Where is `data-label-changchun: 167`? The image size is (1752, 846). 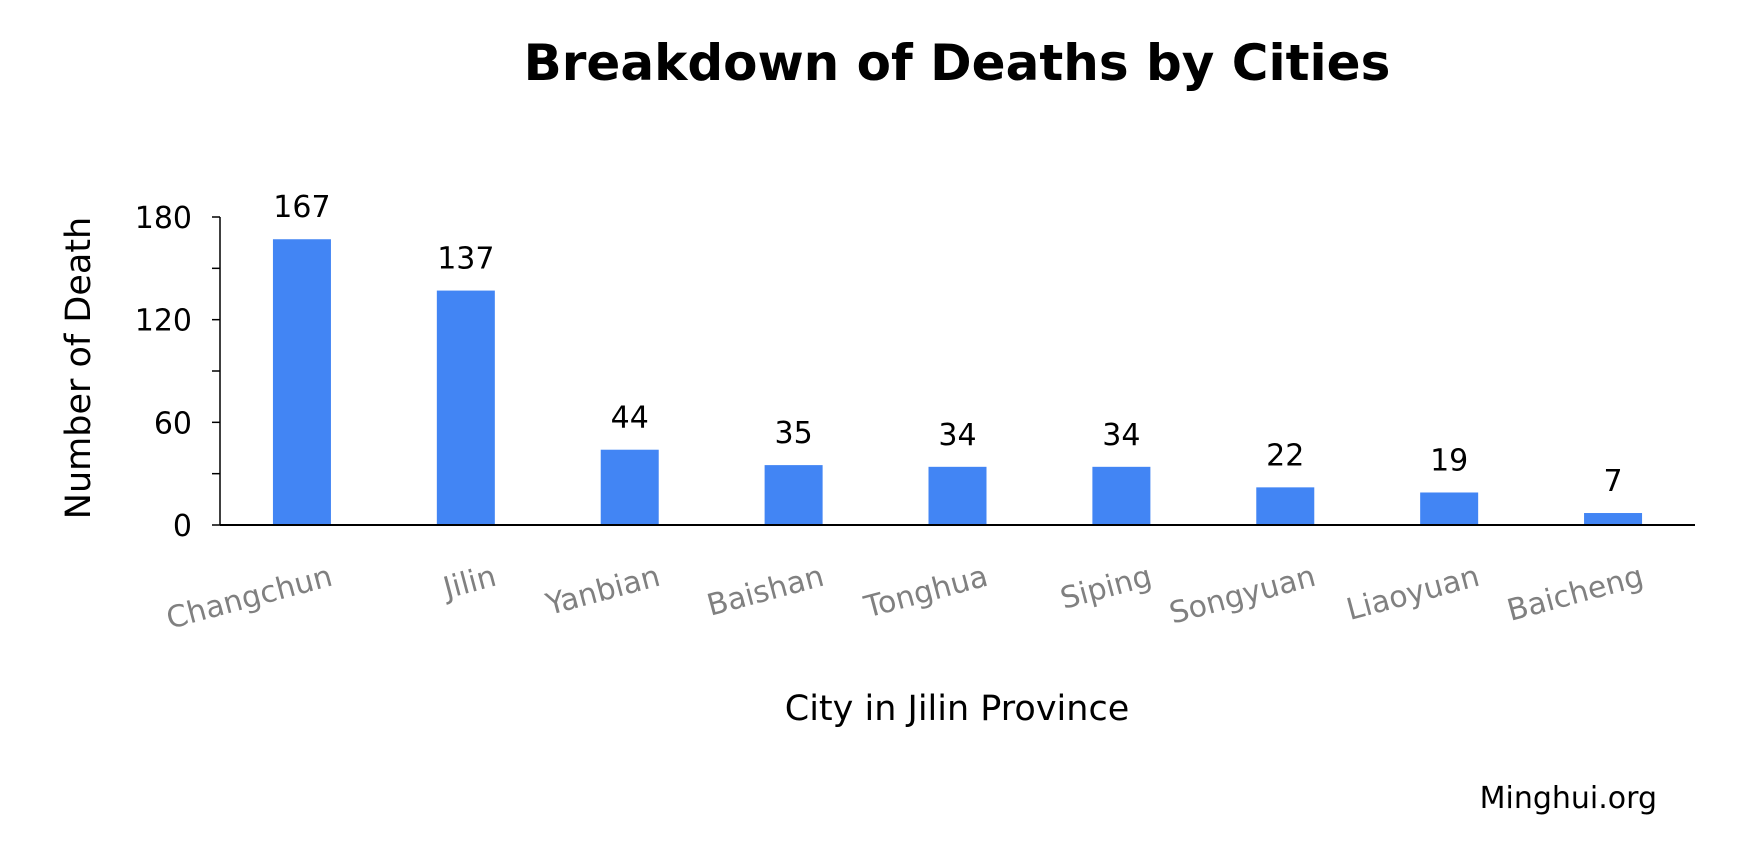 data-label-changchun: 167 is located at coordinates (301, 207).